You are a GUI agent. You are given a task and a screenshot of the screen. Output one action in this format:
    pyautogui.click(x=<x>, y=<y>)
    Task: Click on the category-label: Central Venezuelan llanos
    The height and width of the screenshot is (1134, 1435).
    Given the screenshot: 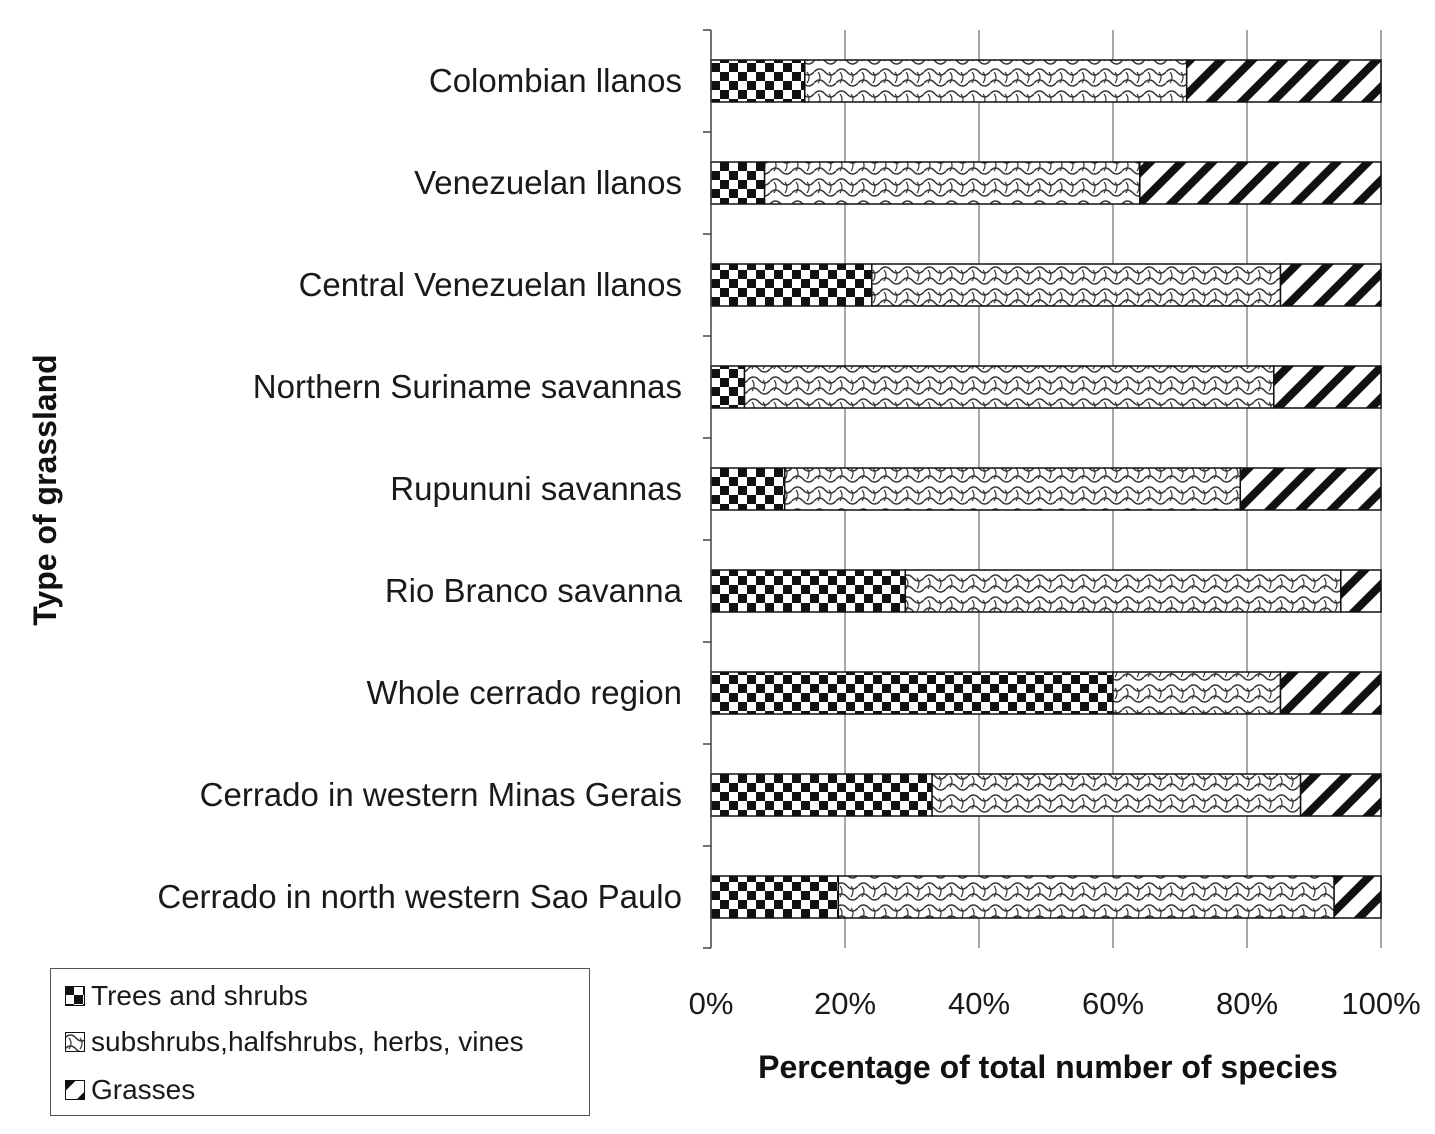 What is the action you would take?
    pyautogui.click(x=490, y=284)
    